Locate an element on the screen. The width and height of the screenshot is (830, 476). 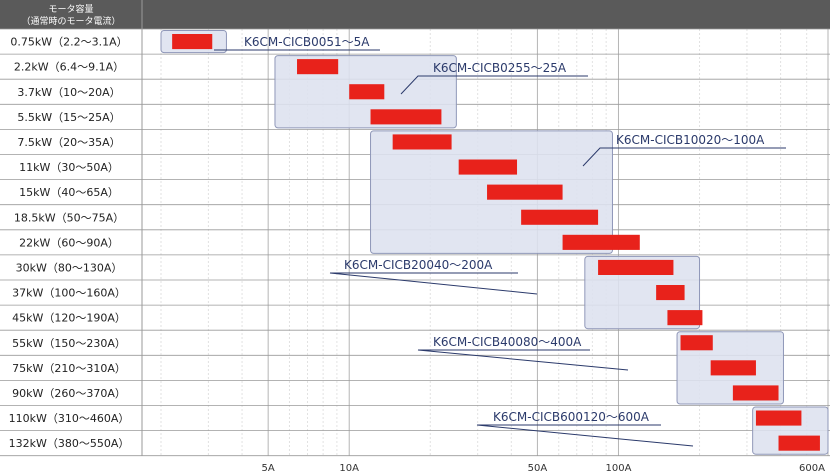
model-name-label: K6CM-CICB10020〜100A is located at coordinates (690, 140).